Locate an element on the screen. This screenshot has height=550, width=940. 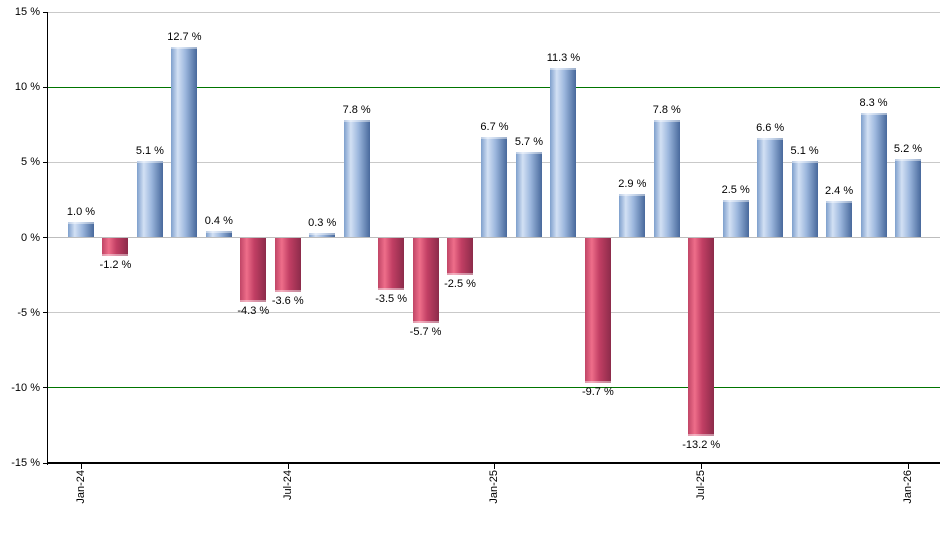
bar-value-label: 2.4 % is located at coordinates (839, 191).